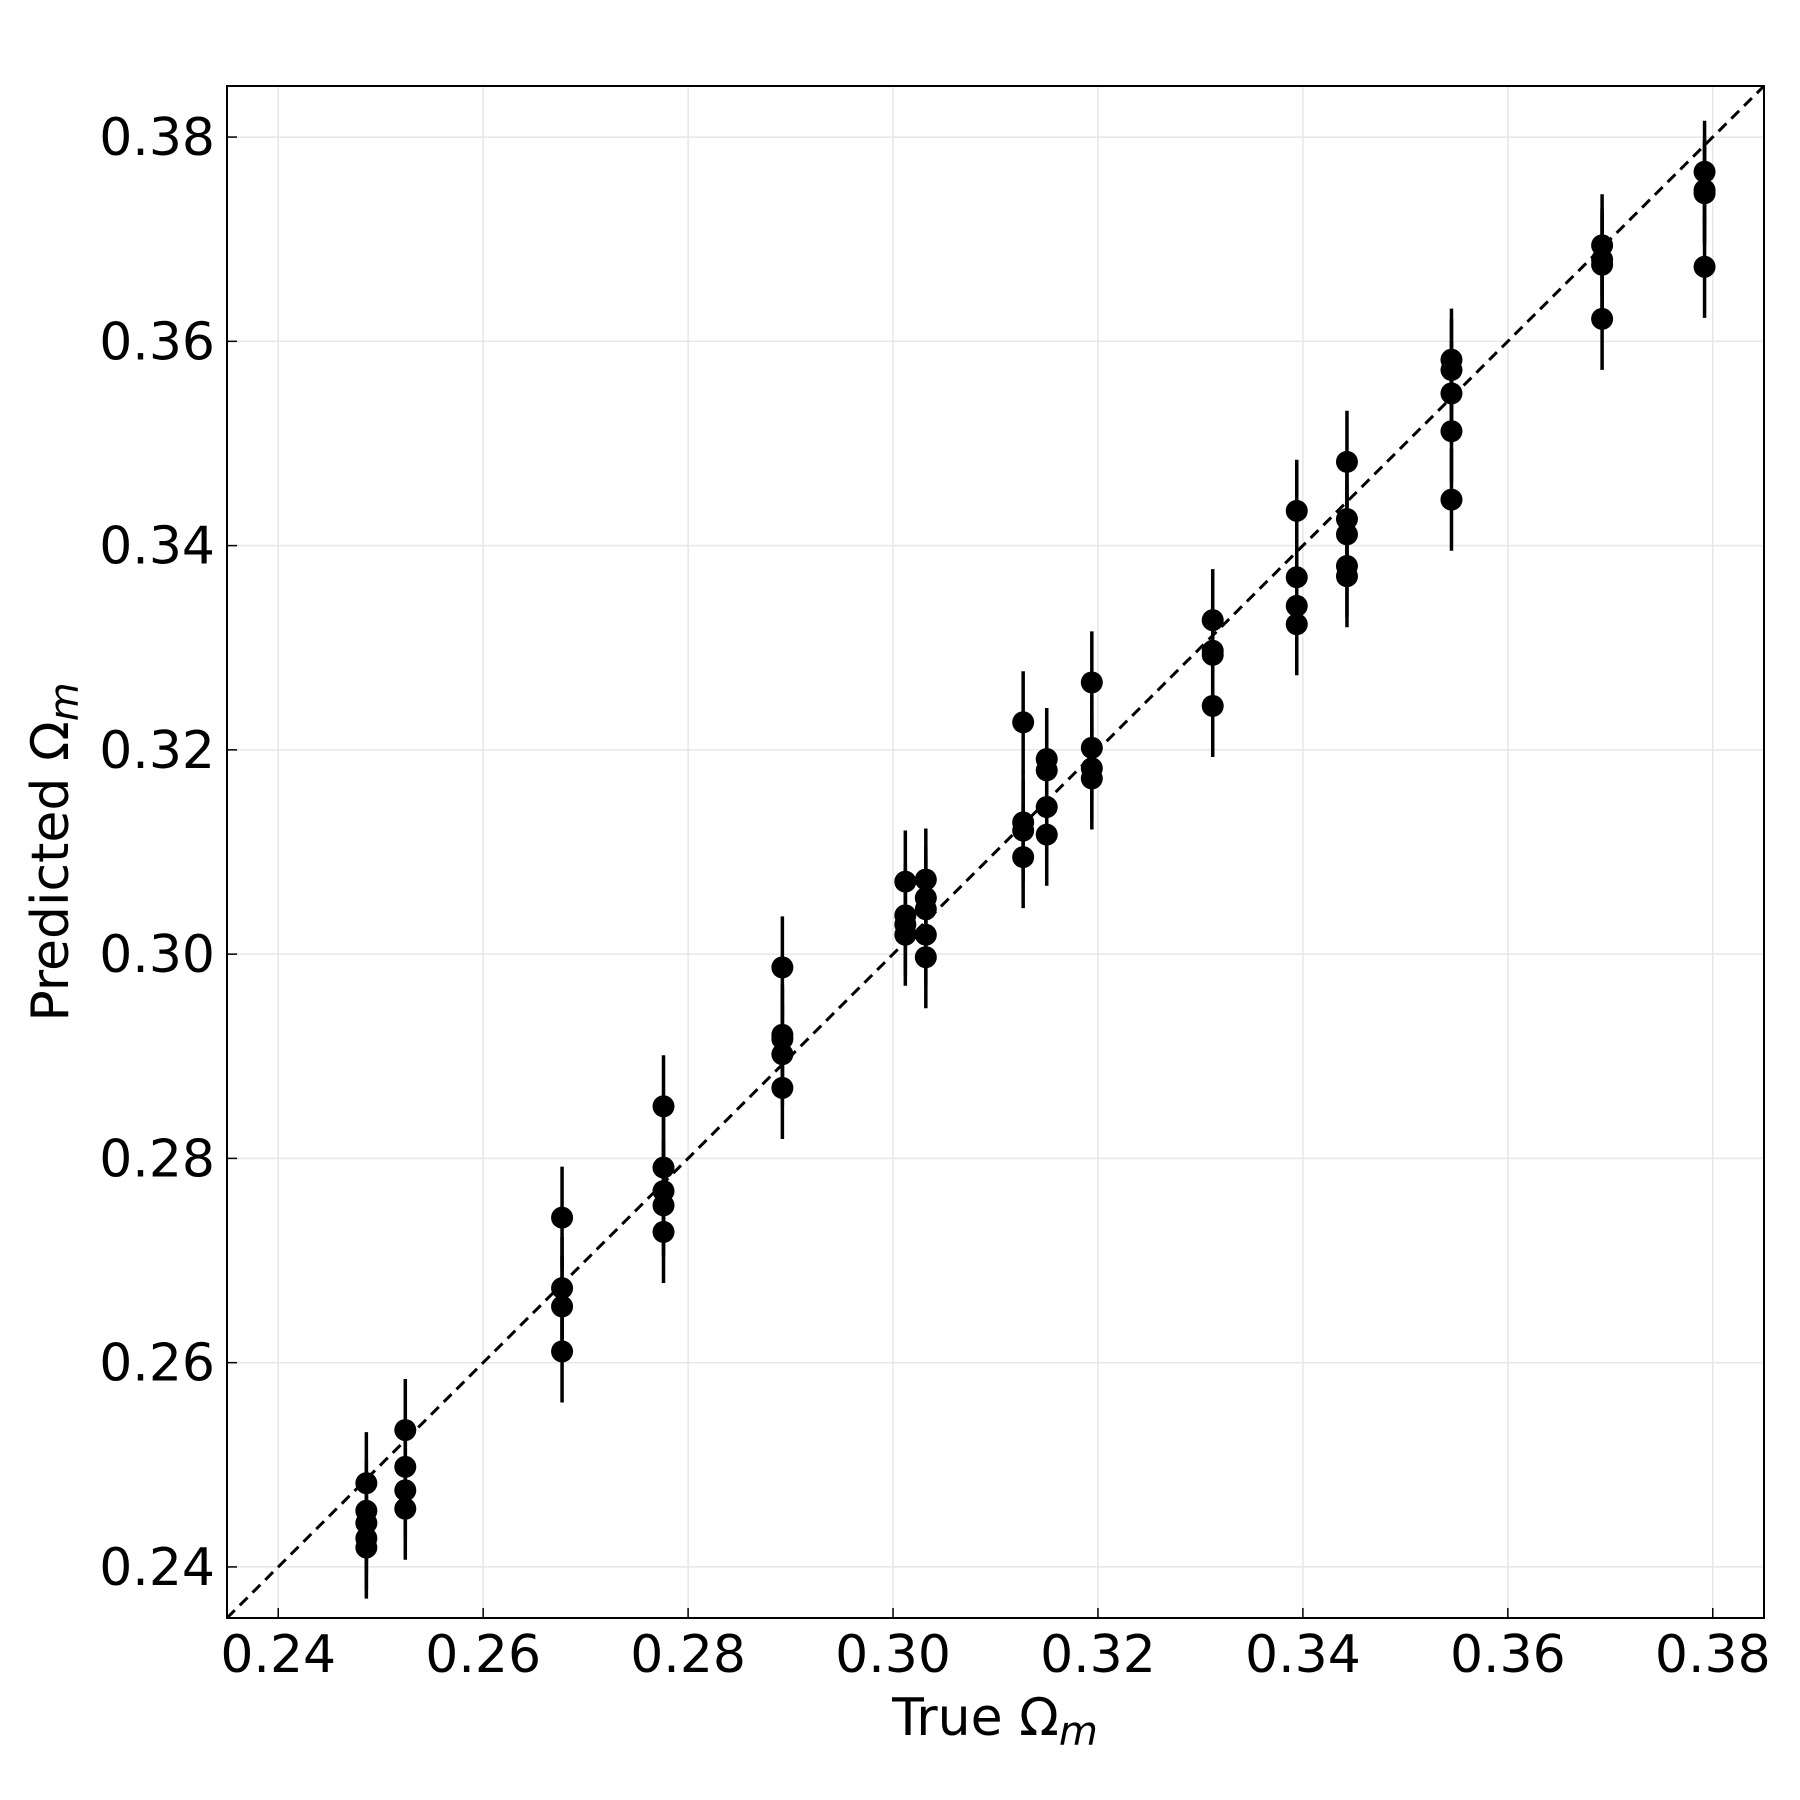 The image size is (1800, 1800). Describe the element at coordinates (157, 751) in the screenshot. I see `y-tick-label: 0.32` at that location.